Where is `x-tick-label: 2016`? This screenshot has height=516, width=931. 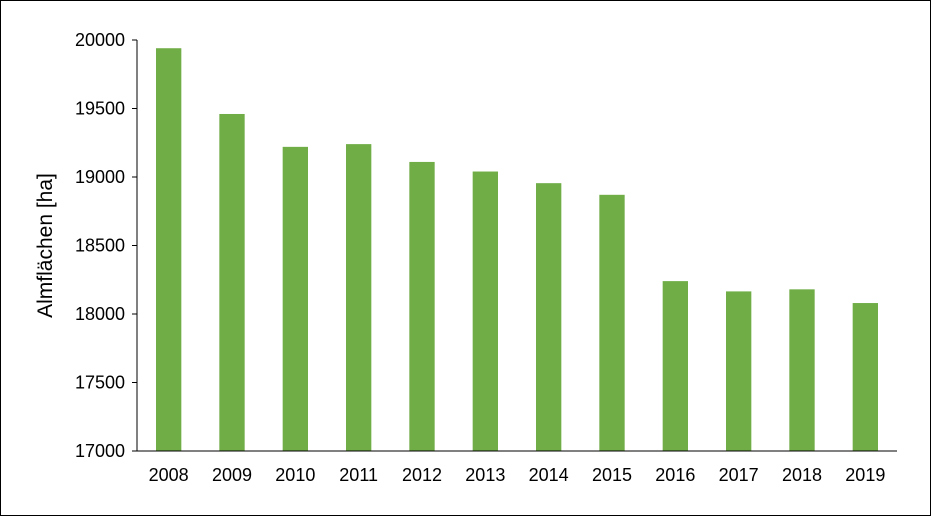
x-tick-label: 2016 is located at coordinates (675, 475).